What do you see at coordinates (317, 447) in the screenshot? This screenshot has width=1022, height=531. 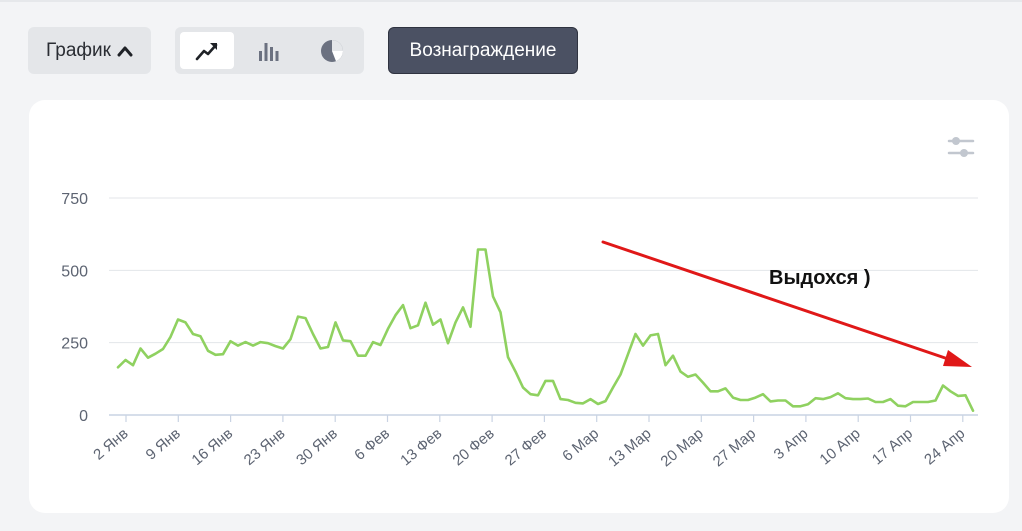 I see `x-tick-label: 30 Янв` at bounding box center [317, 447].